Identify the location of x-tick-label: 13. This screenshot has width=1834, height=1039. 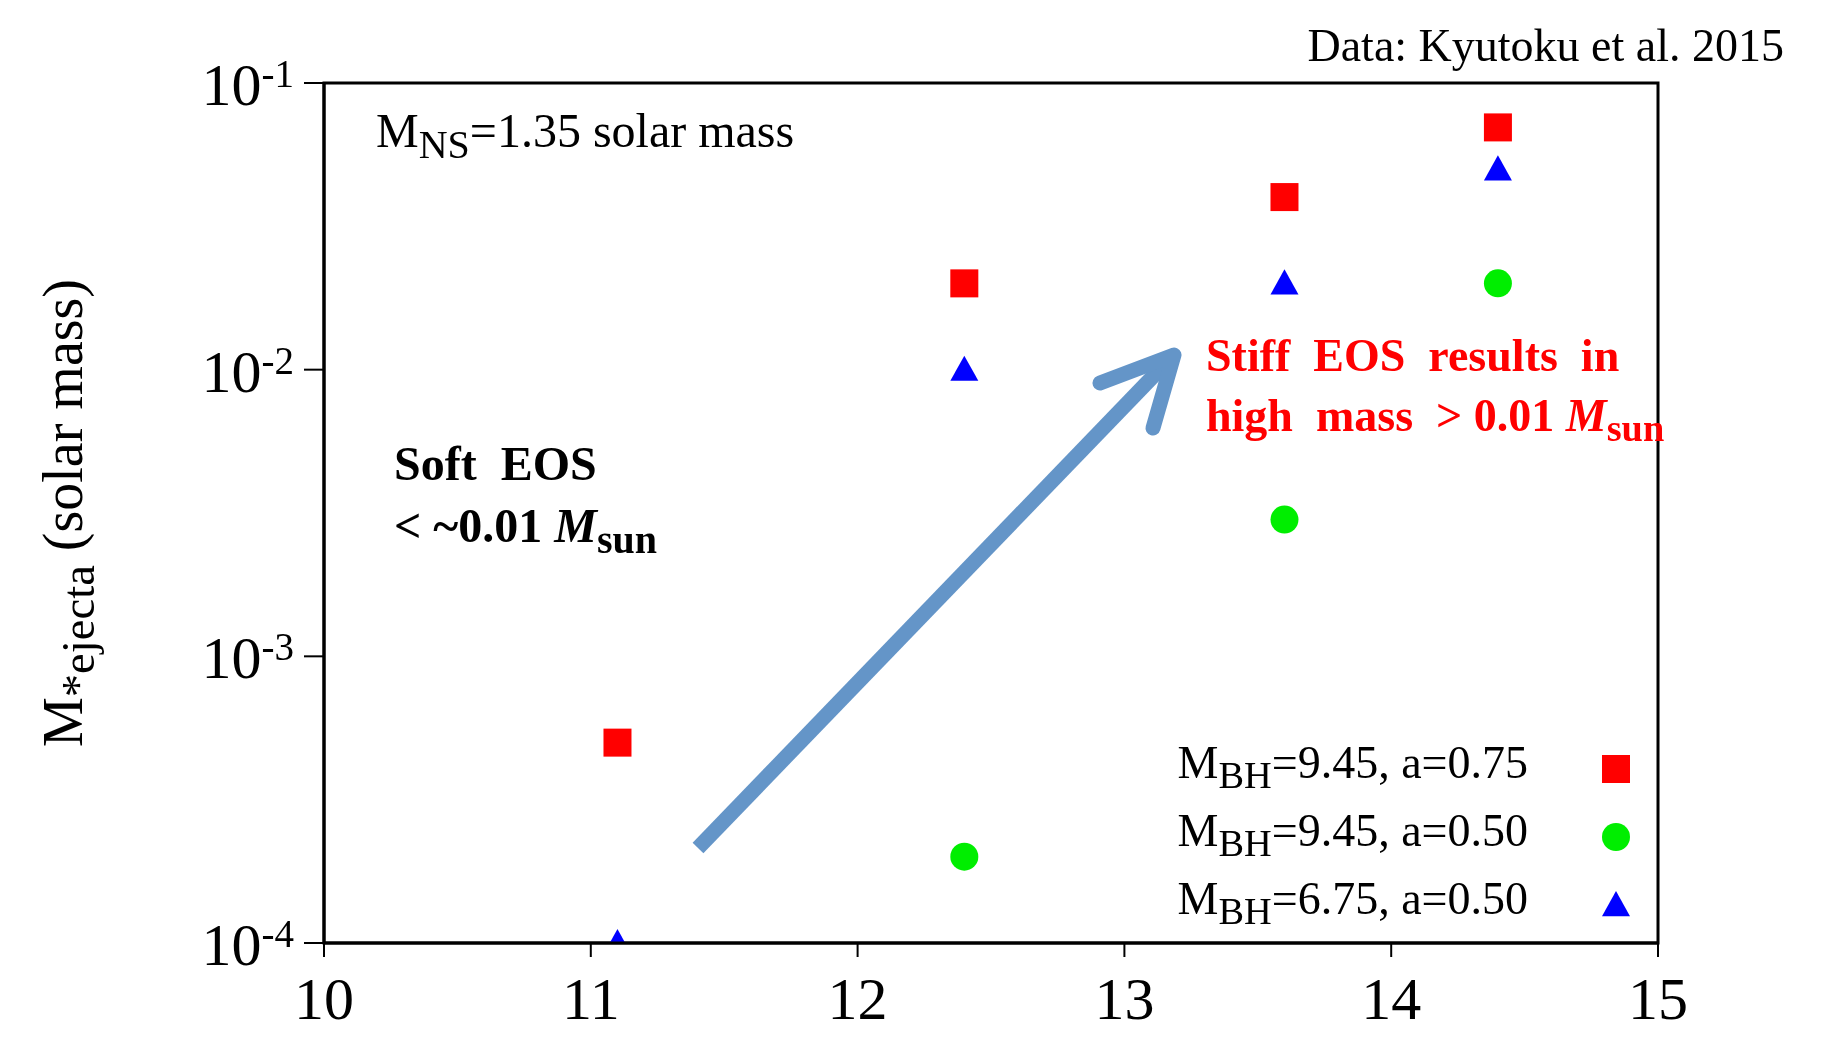
(1124, 999).